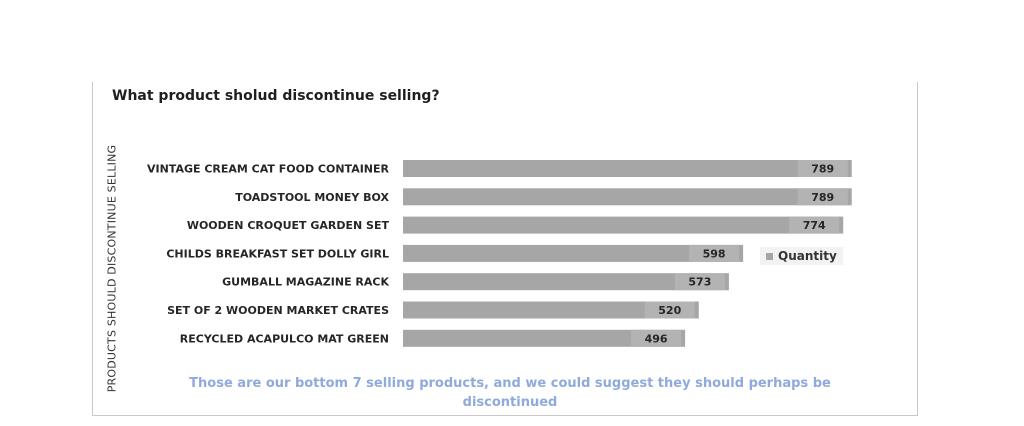 The height and width of the screenshot is (426, 1024). I want to click on data-label: 774, so click(814, 225).